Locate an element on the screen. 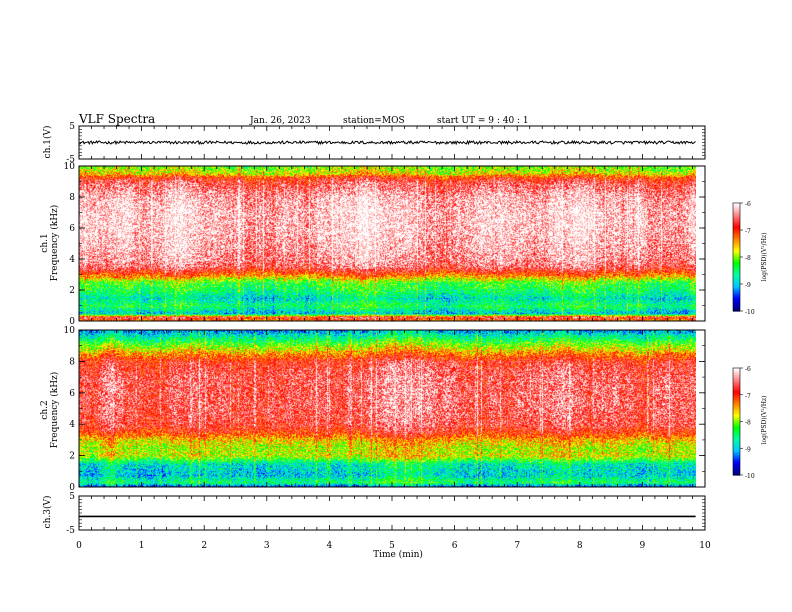 The image size is (792, 612). ch1-spectrogram-ylabel-channel: ch.1 is located at coordinates (45, 242).